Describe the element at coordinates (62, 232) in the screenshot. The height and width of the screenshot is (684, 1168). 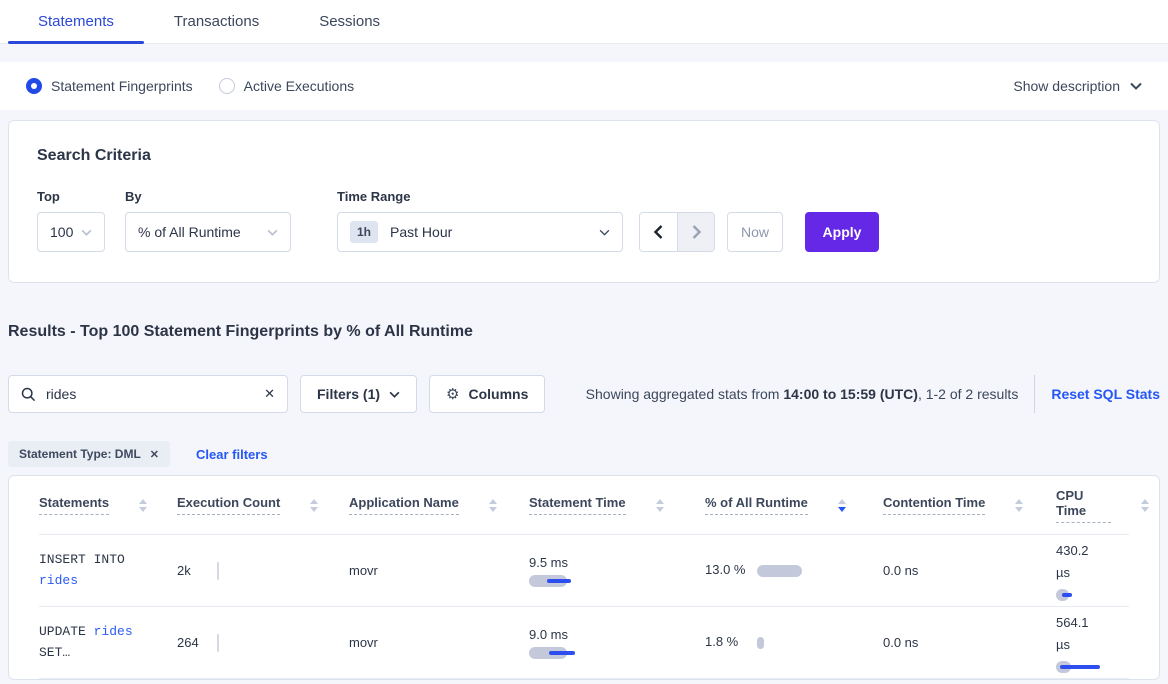
I see `top-select-value: 100` at that location.